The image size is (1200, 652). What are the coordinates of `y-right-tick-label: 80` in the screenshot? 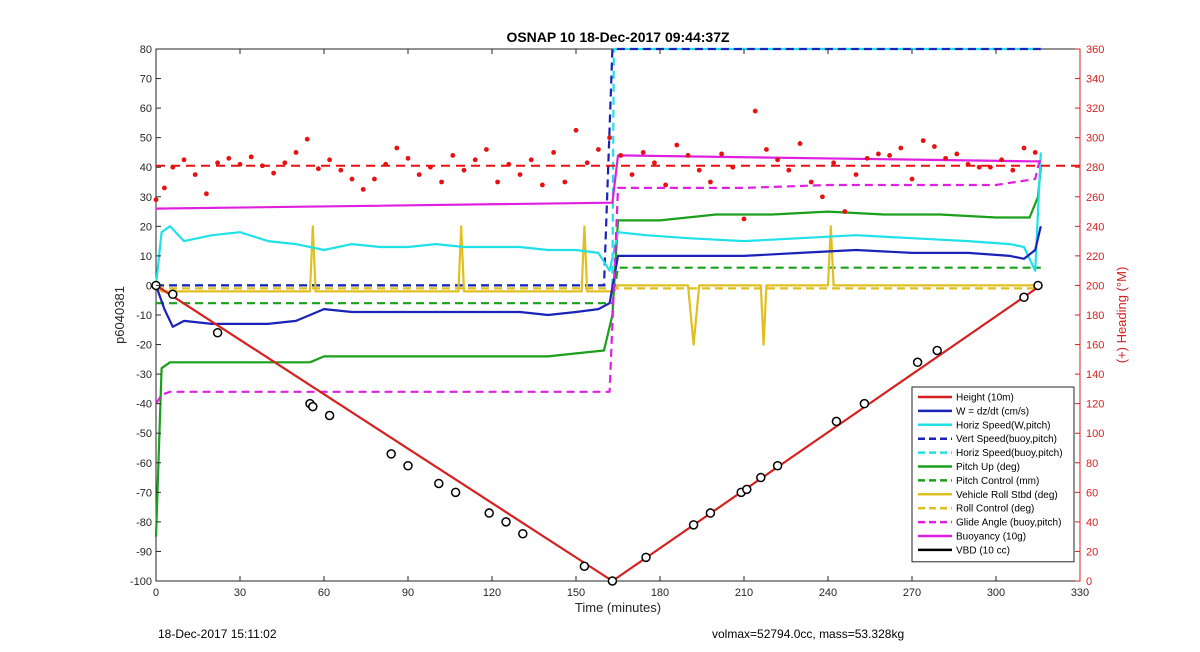 It's located at (1092, 464).